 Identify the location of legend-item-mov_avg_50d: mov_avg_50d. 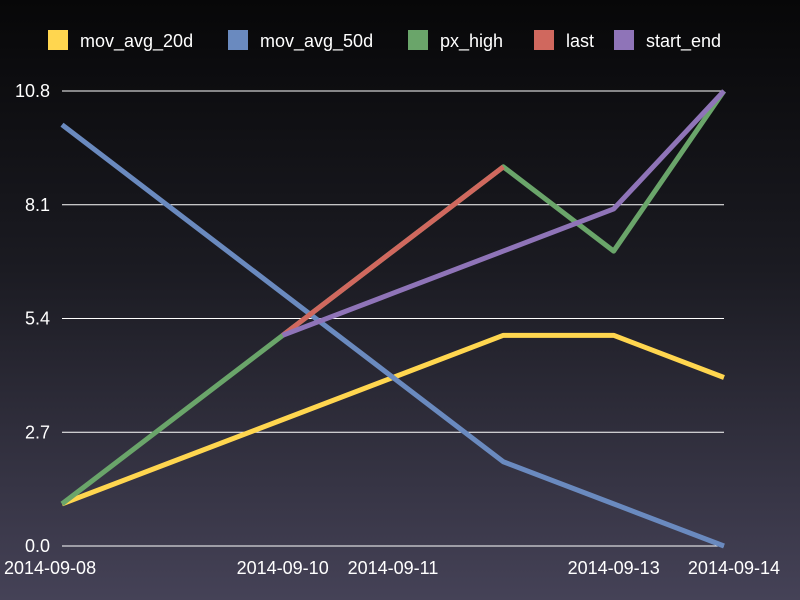
(300, 41).